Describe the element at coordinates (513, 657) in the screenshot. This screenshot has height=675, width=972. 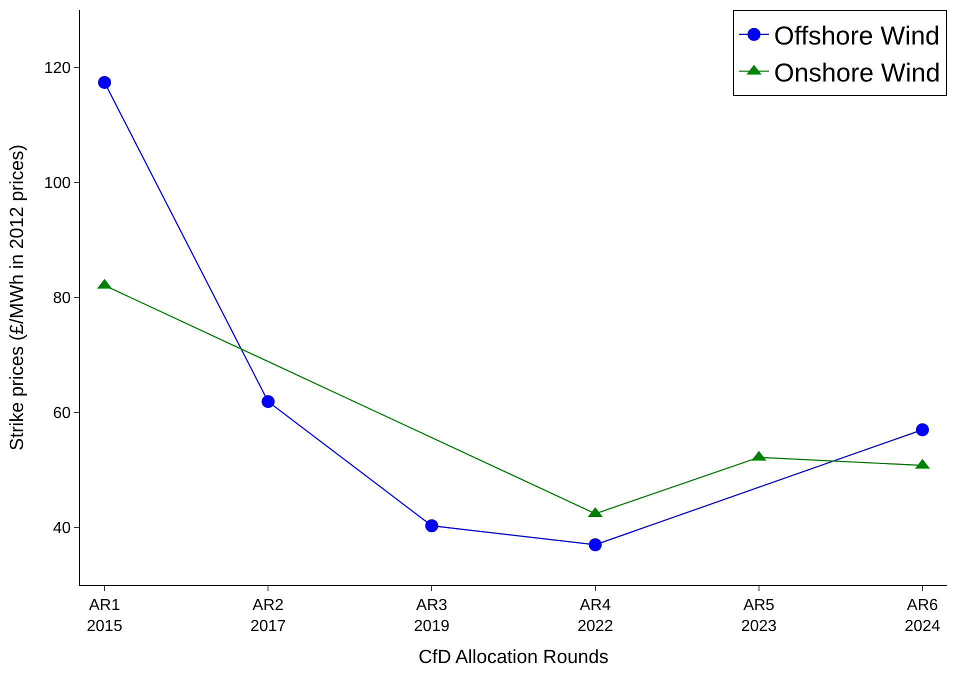
I see `x-axis-title: CfD Allocation Rounds` at that location.